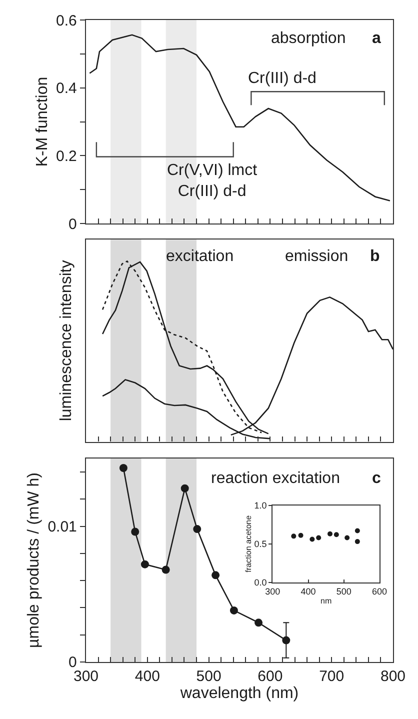  I want to click on x-axis-title: nm, so click(326, 601).